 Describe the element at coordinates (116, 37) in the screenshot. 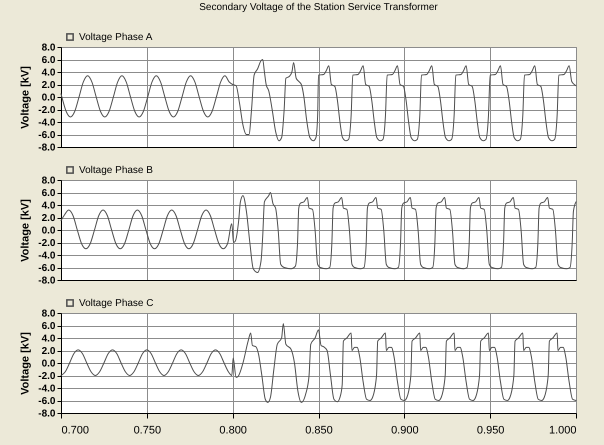

I see `legend-label: Voltage Phase A` at that location.